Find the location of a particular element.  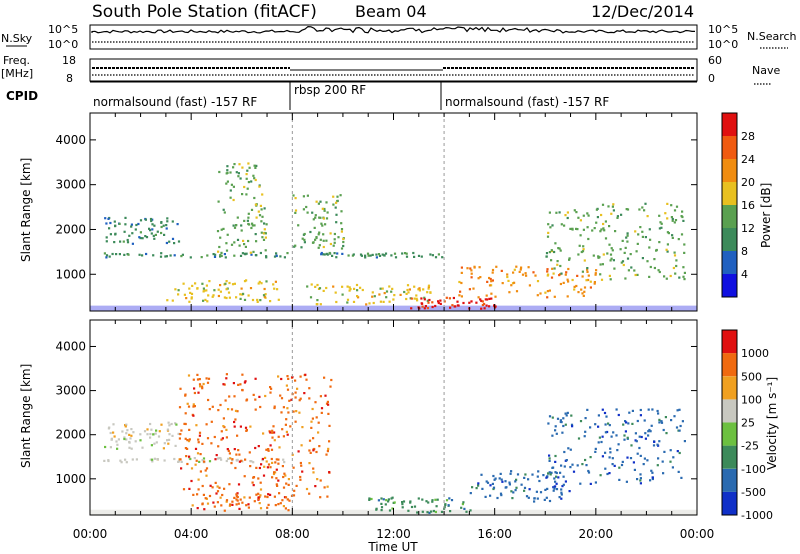

time-tick-label: 16:00 is located at coordinates (494, 534).